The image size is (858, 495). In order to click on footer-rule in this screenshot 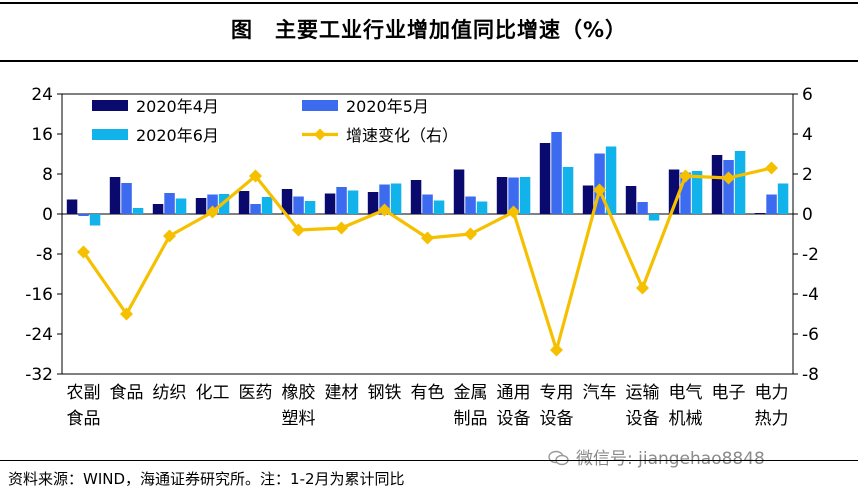, I will do `click(429, 460)`.